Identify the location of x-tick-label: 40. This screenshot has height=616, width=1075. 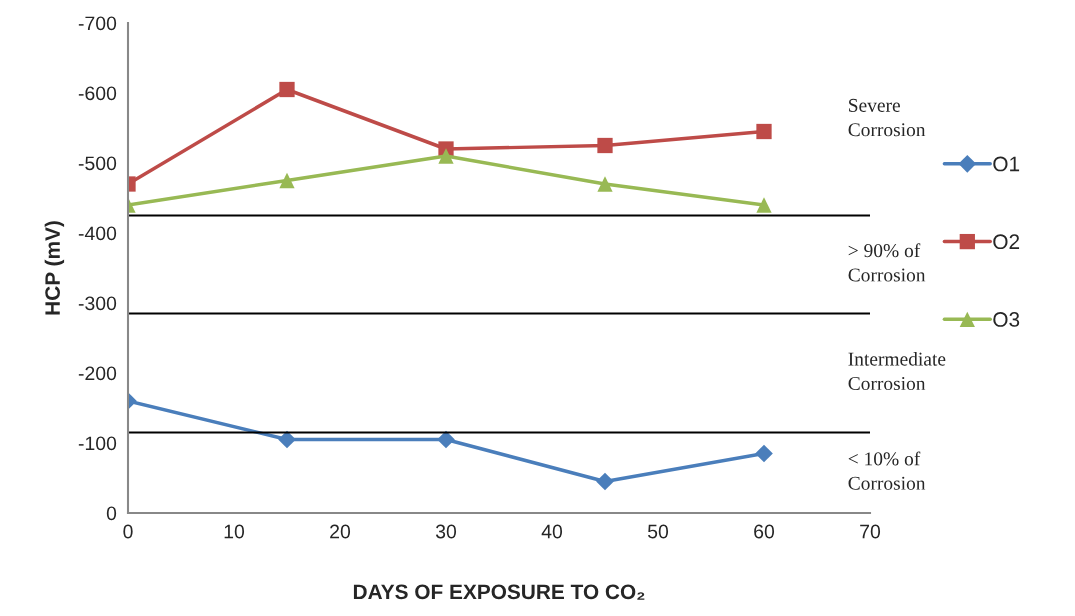
(552, 531).